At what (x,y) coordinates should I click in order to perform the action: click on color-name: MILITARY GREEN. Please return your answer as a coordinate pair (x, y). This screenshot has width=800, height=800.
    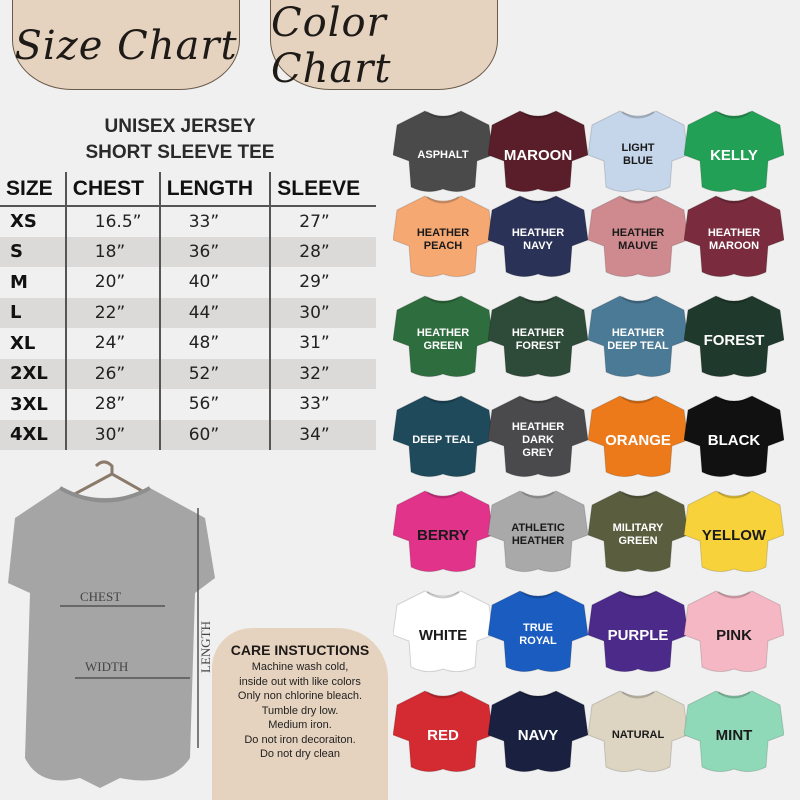
    Looking at the image, I should click on (638, 534).